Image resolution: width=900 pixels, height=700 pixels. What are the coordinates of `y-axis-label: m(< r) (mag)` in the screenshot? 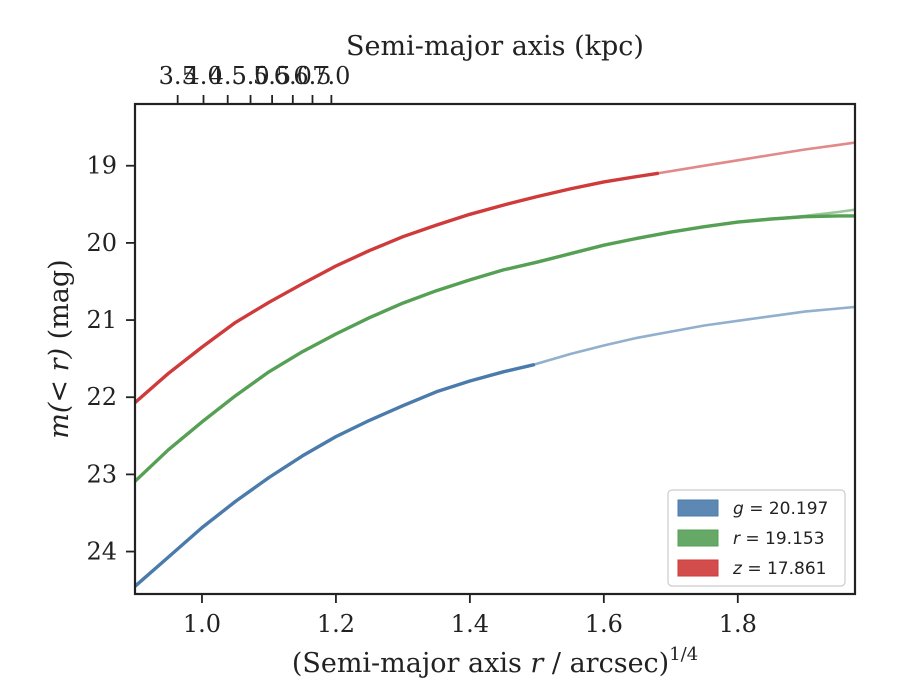 It's located at (59, 348).